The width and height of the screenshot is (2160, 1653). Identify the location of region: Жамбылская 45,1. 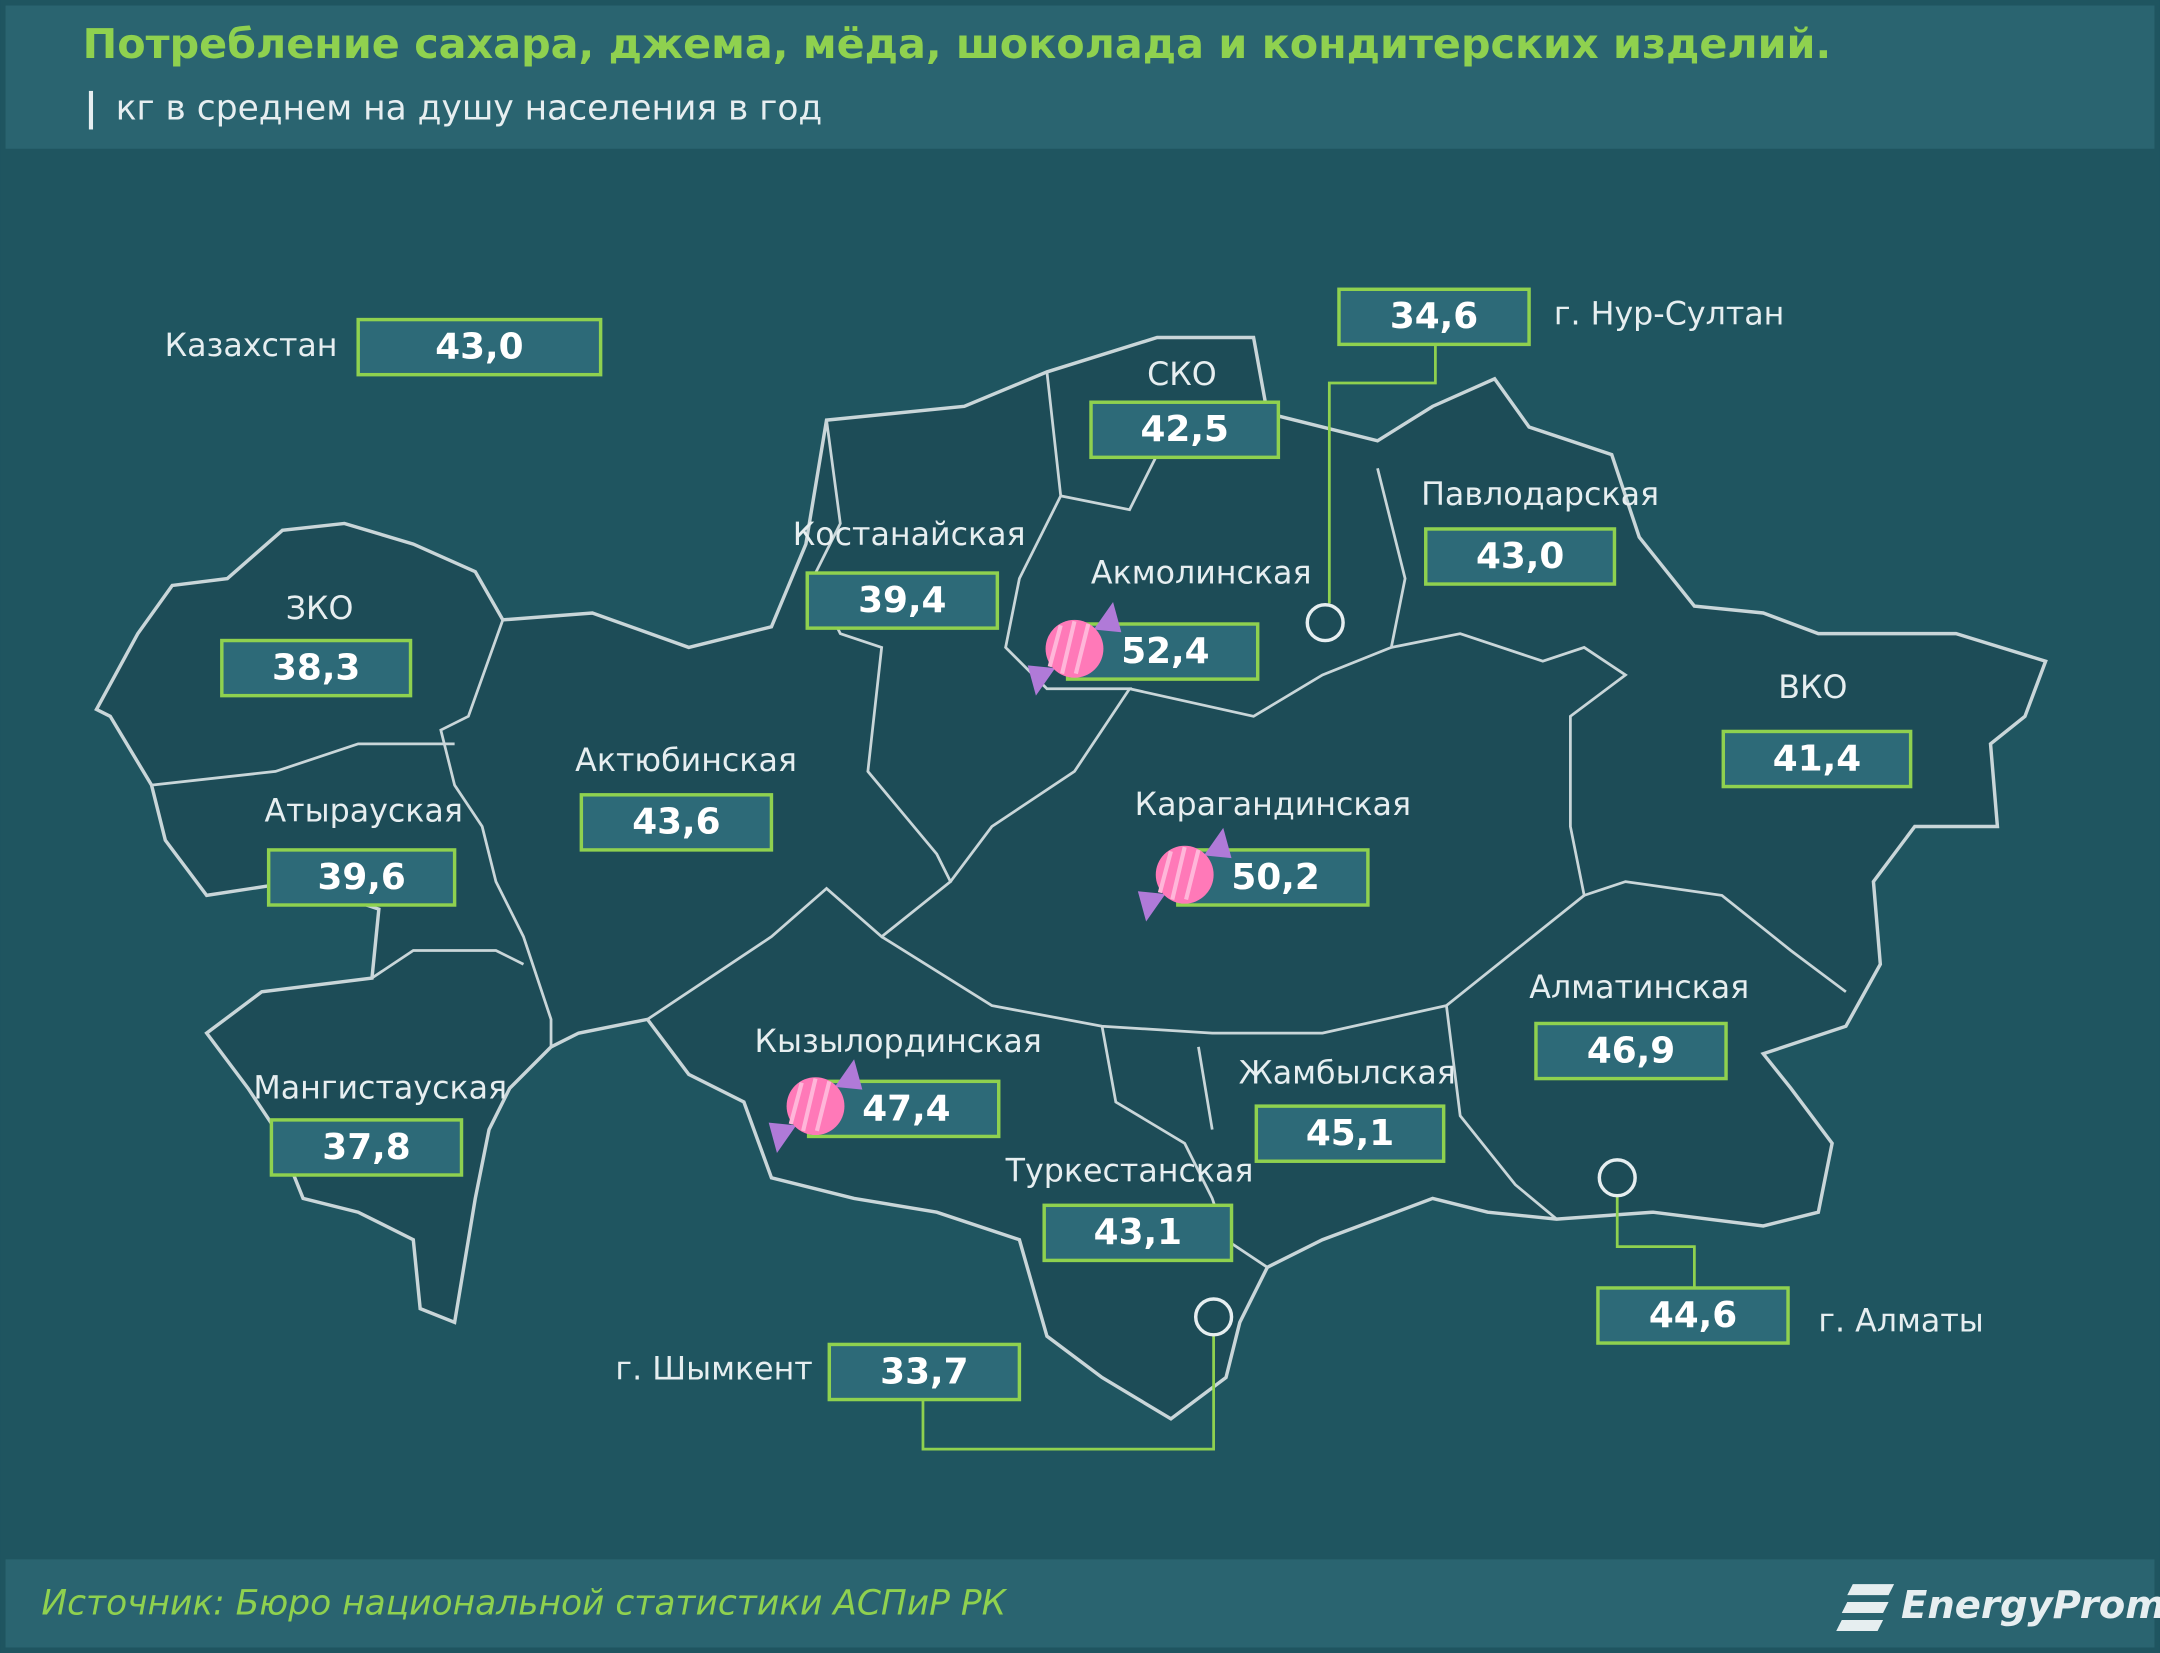
(1347, 1109).